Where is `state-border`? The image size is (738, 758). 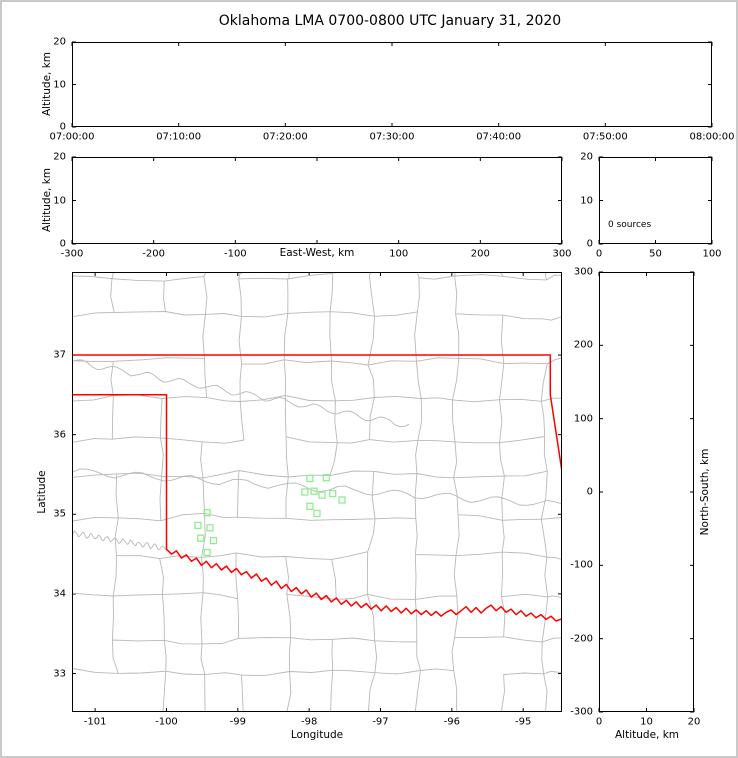 state-border is located at coordinates (317, 412).